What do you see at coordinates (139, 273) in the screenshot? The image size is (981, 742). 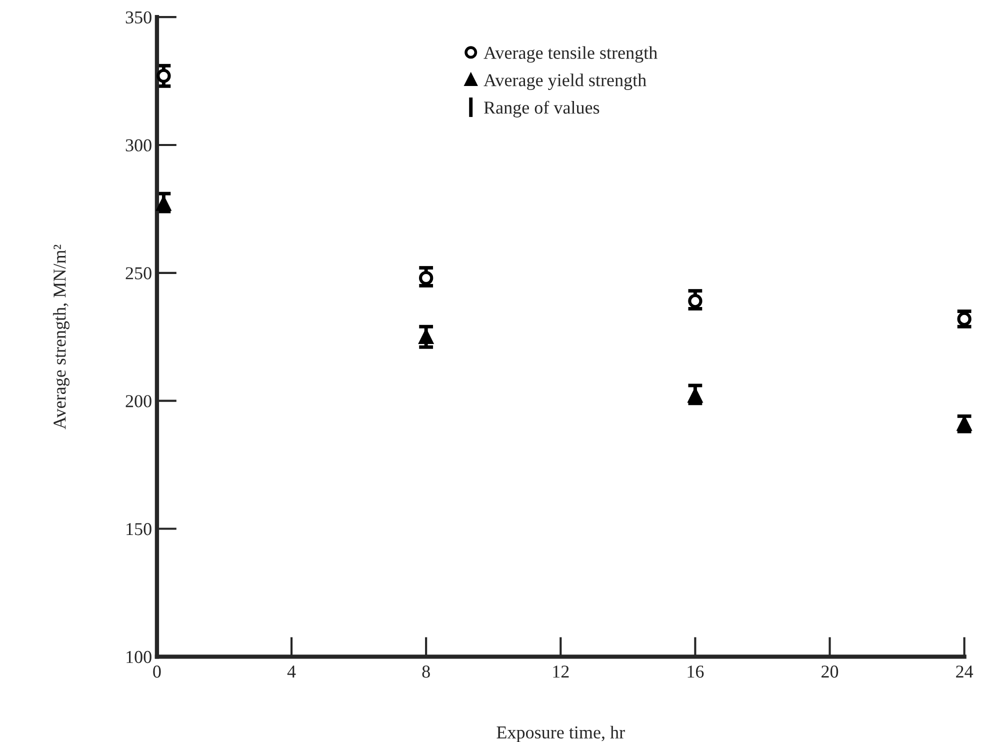 I see `y-tick-label: 250` at bounding box center [139, 273].